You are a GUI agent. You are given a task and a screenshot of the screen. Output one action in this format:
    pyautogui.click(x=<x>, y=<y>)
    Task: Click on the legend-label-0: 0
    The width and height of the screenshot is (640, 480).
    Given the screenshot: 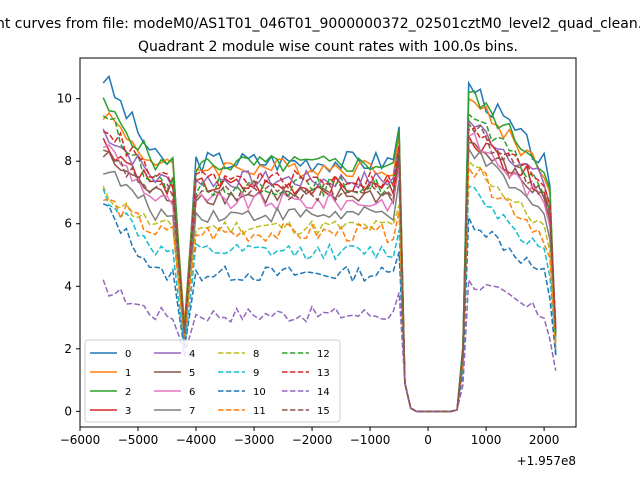 What is the action you would take?
    pyautogui.click(x=128, y=354)
    